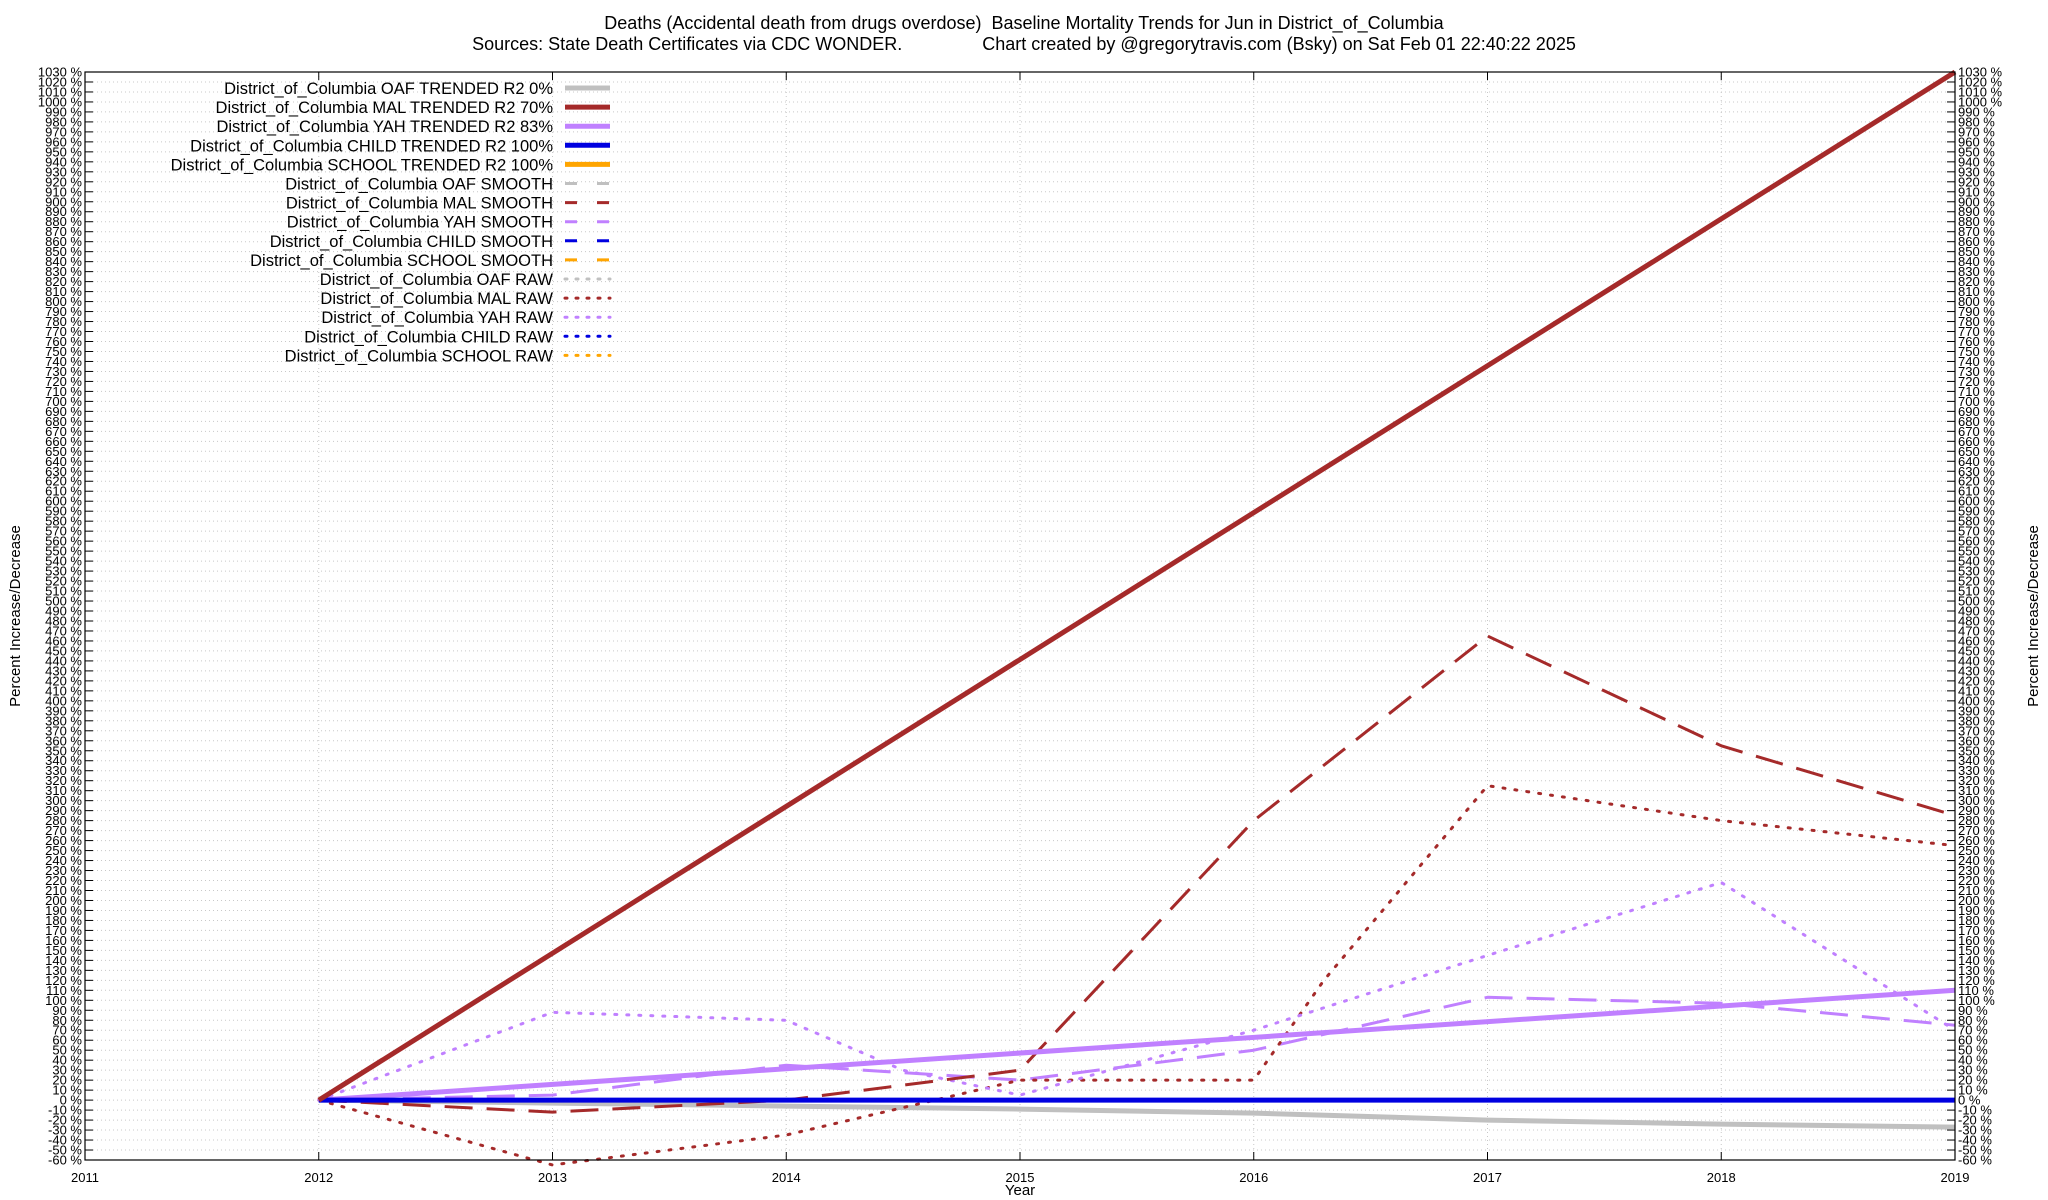 The height and width of the screenshot is (1200, 2048). Describe the element at coordinates (1976, 401) in the screenshot. I see `y-tick-label-right: 700 %` at that location.